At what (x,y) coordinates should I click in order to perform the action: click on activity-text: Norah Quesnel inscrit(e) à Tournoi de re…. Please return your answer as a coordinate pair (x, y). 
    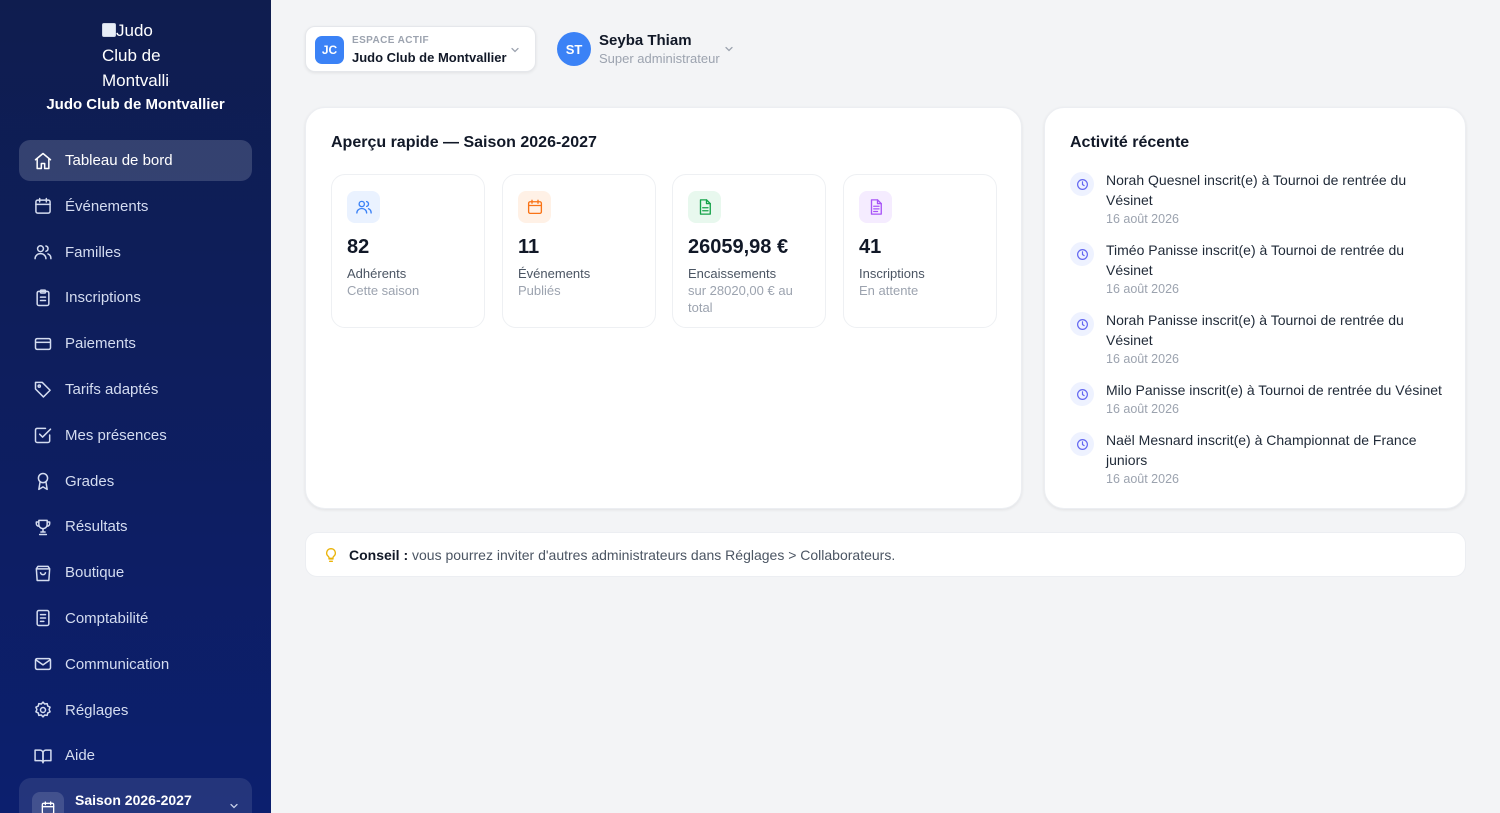
    Looking at the image, I should click on (1256, 190).